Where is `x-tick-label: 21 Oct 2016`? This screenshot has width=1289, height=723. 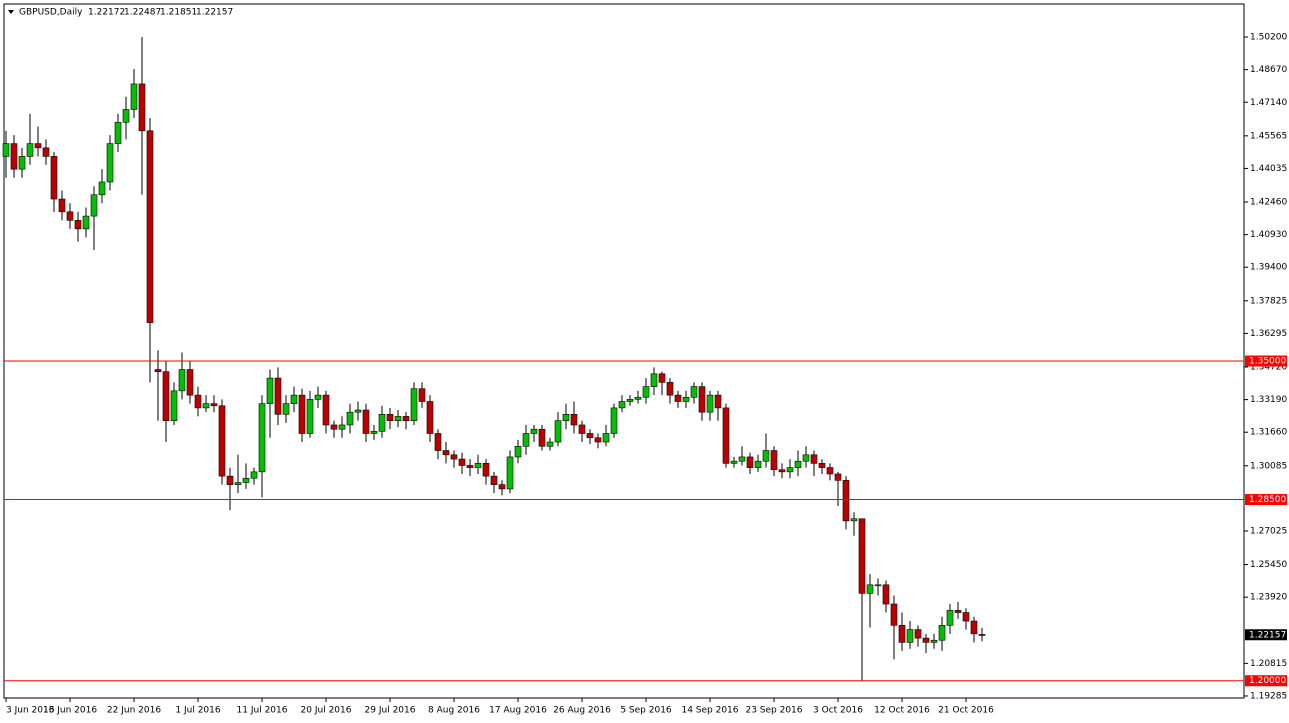 x-tick-label: 21 Oct 2016 is located at coordinates (966, 711).